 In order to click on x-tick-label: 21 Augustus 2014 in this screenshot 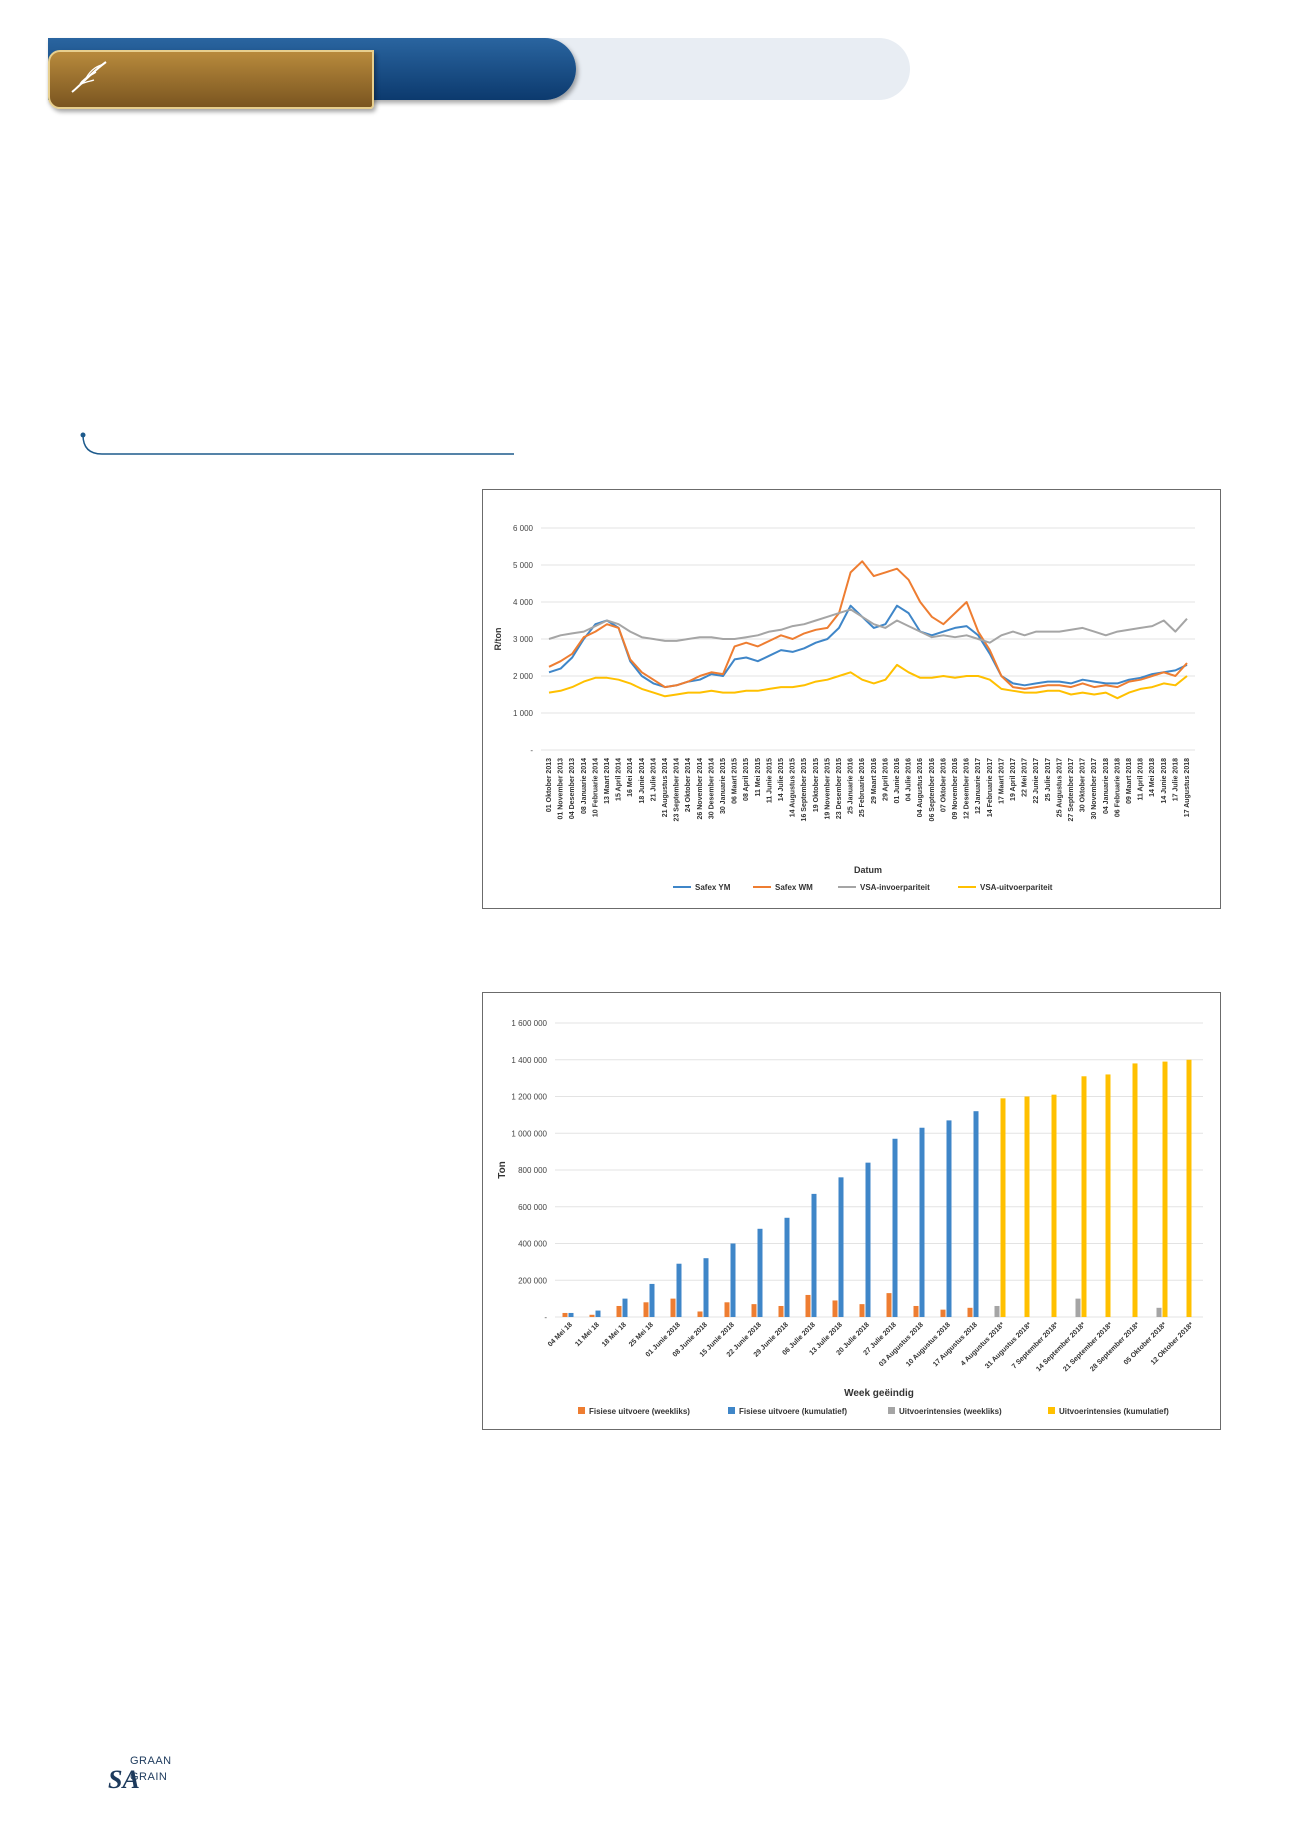, I will do `click(665, 787)`.